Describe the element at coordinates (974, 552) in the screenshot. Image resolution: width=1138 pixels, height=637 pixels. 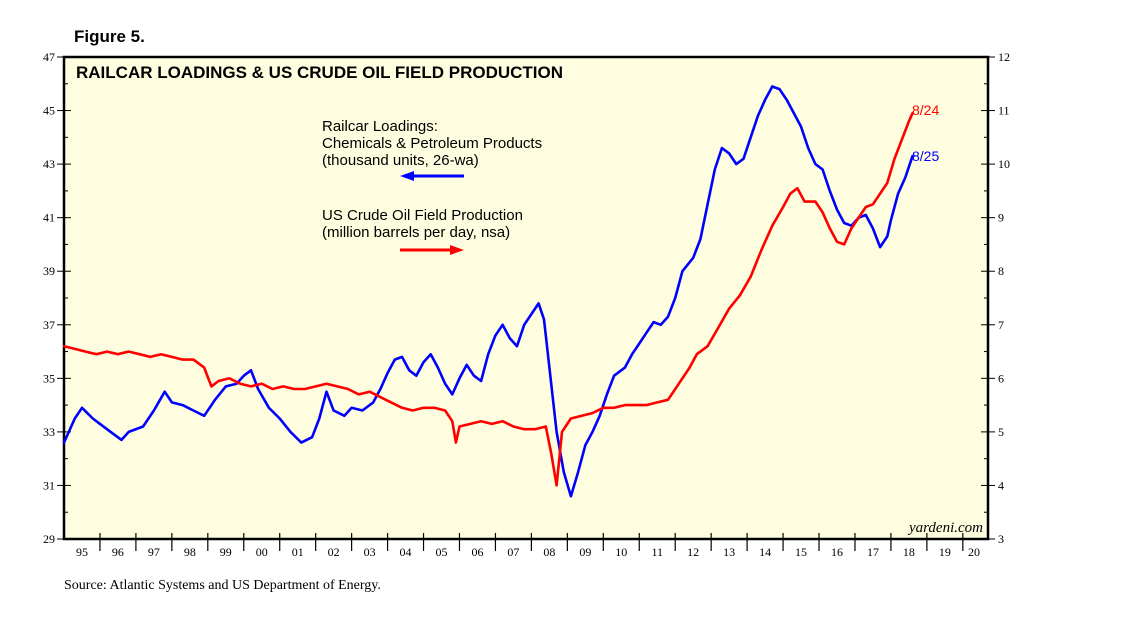
I see `x-tick-label: 20` at that location.